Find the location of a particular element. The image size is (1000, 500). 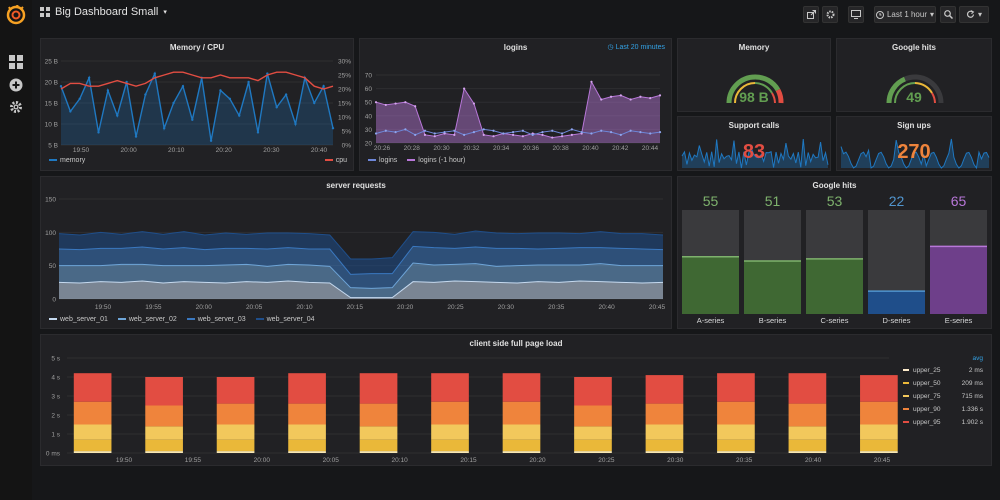

settings-gear-icon is located at coordinates (16, 107).